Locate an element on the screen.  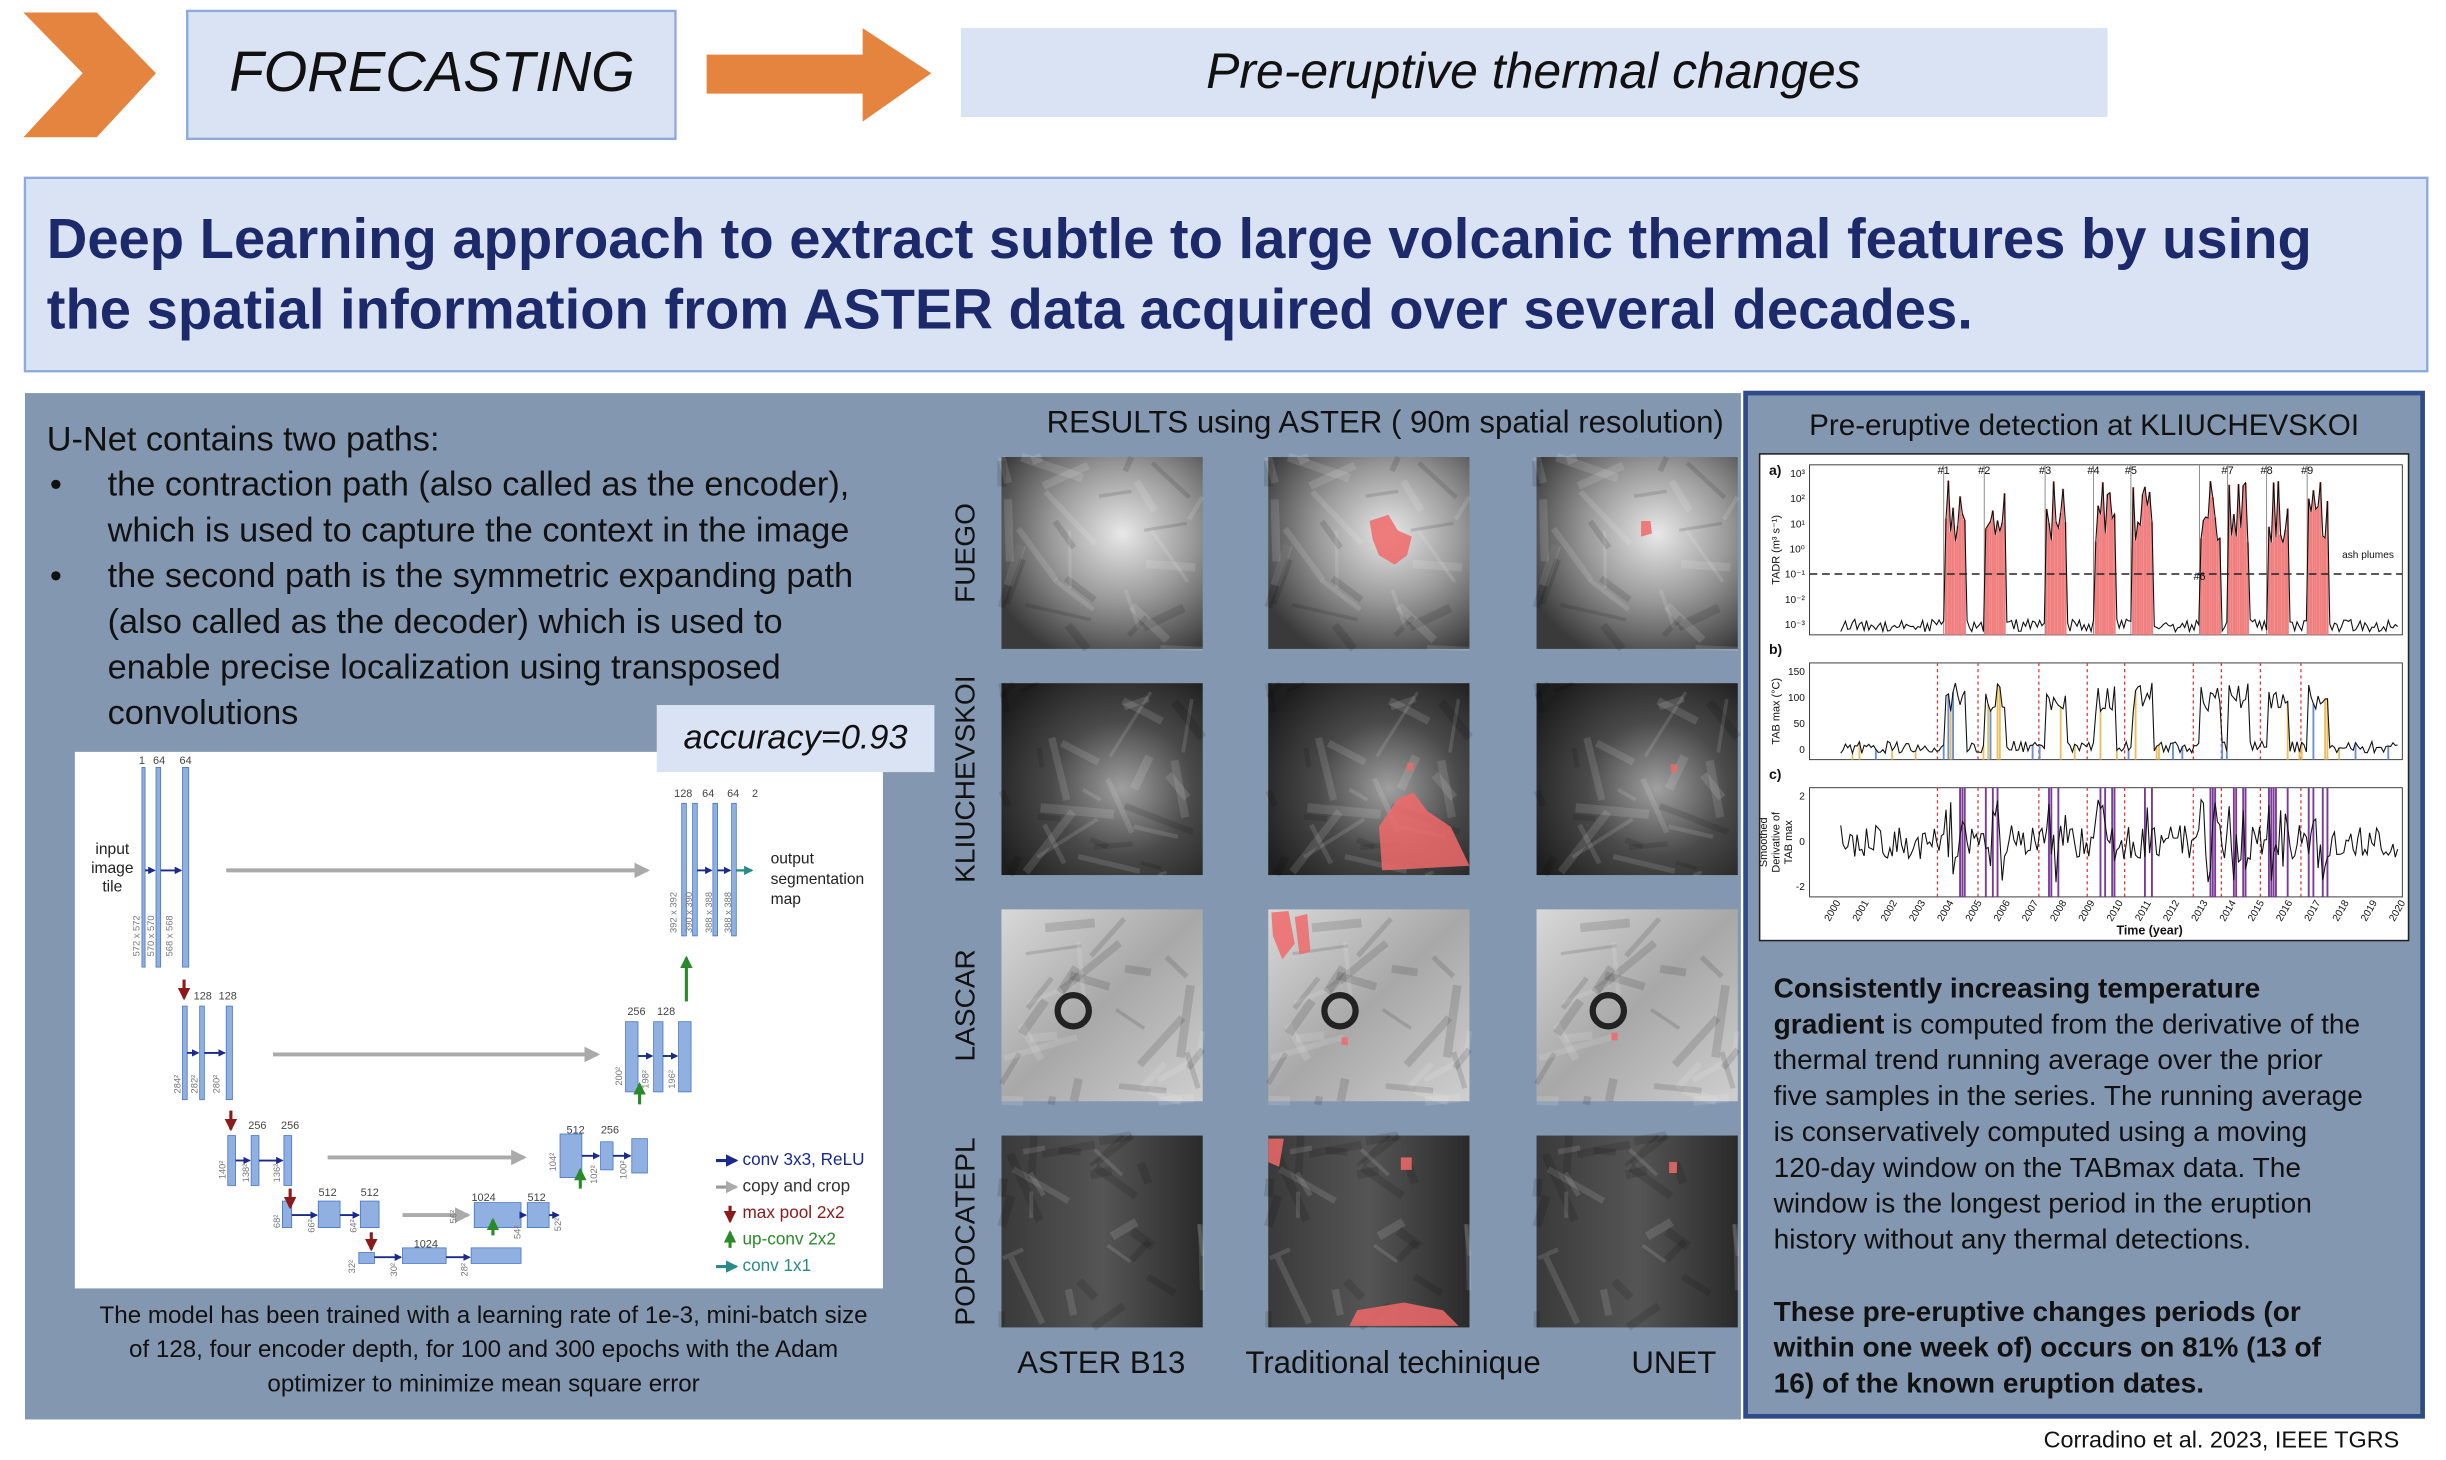
intro: U-Net contains two paths: is located at coordinates (243, 439).